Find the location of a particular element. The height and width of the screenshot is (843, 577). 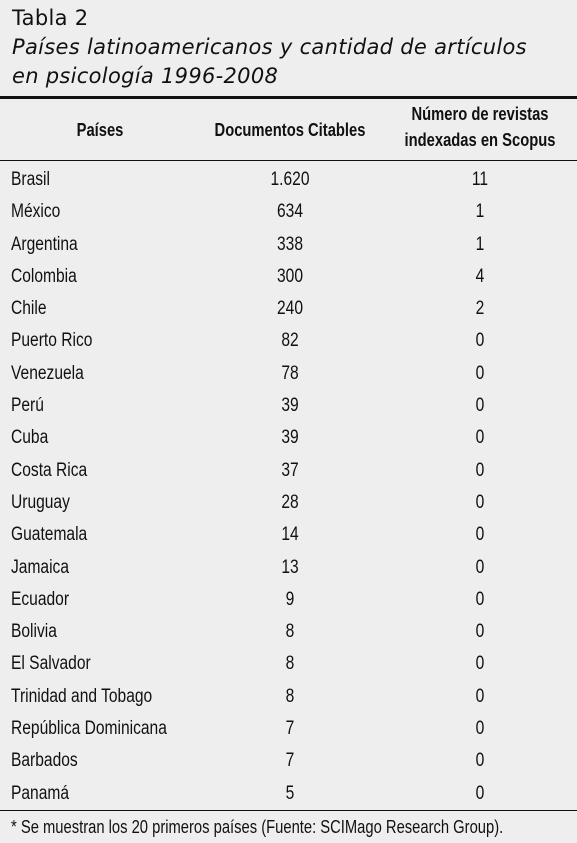

cell-country: Chile is located at coordinates (29, 309).